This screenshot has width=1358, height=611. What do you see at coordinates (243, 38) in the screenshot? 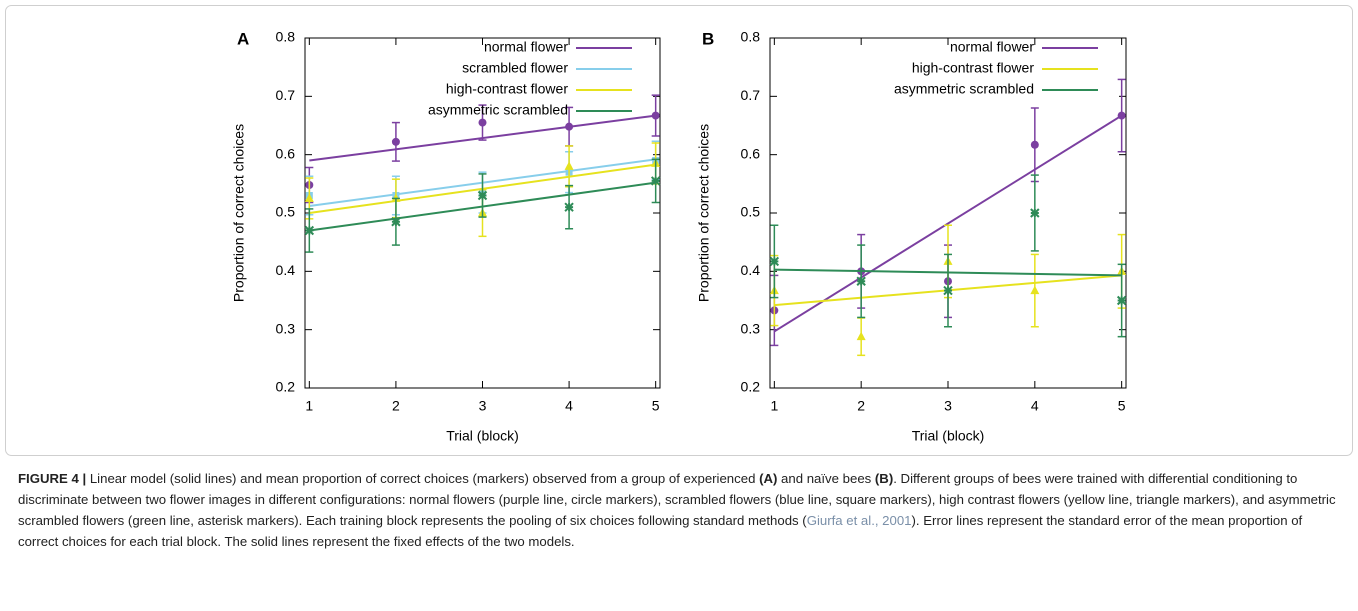
I see `panel-label: A` at bounding box center [243, 38].